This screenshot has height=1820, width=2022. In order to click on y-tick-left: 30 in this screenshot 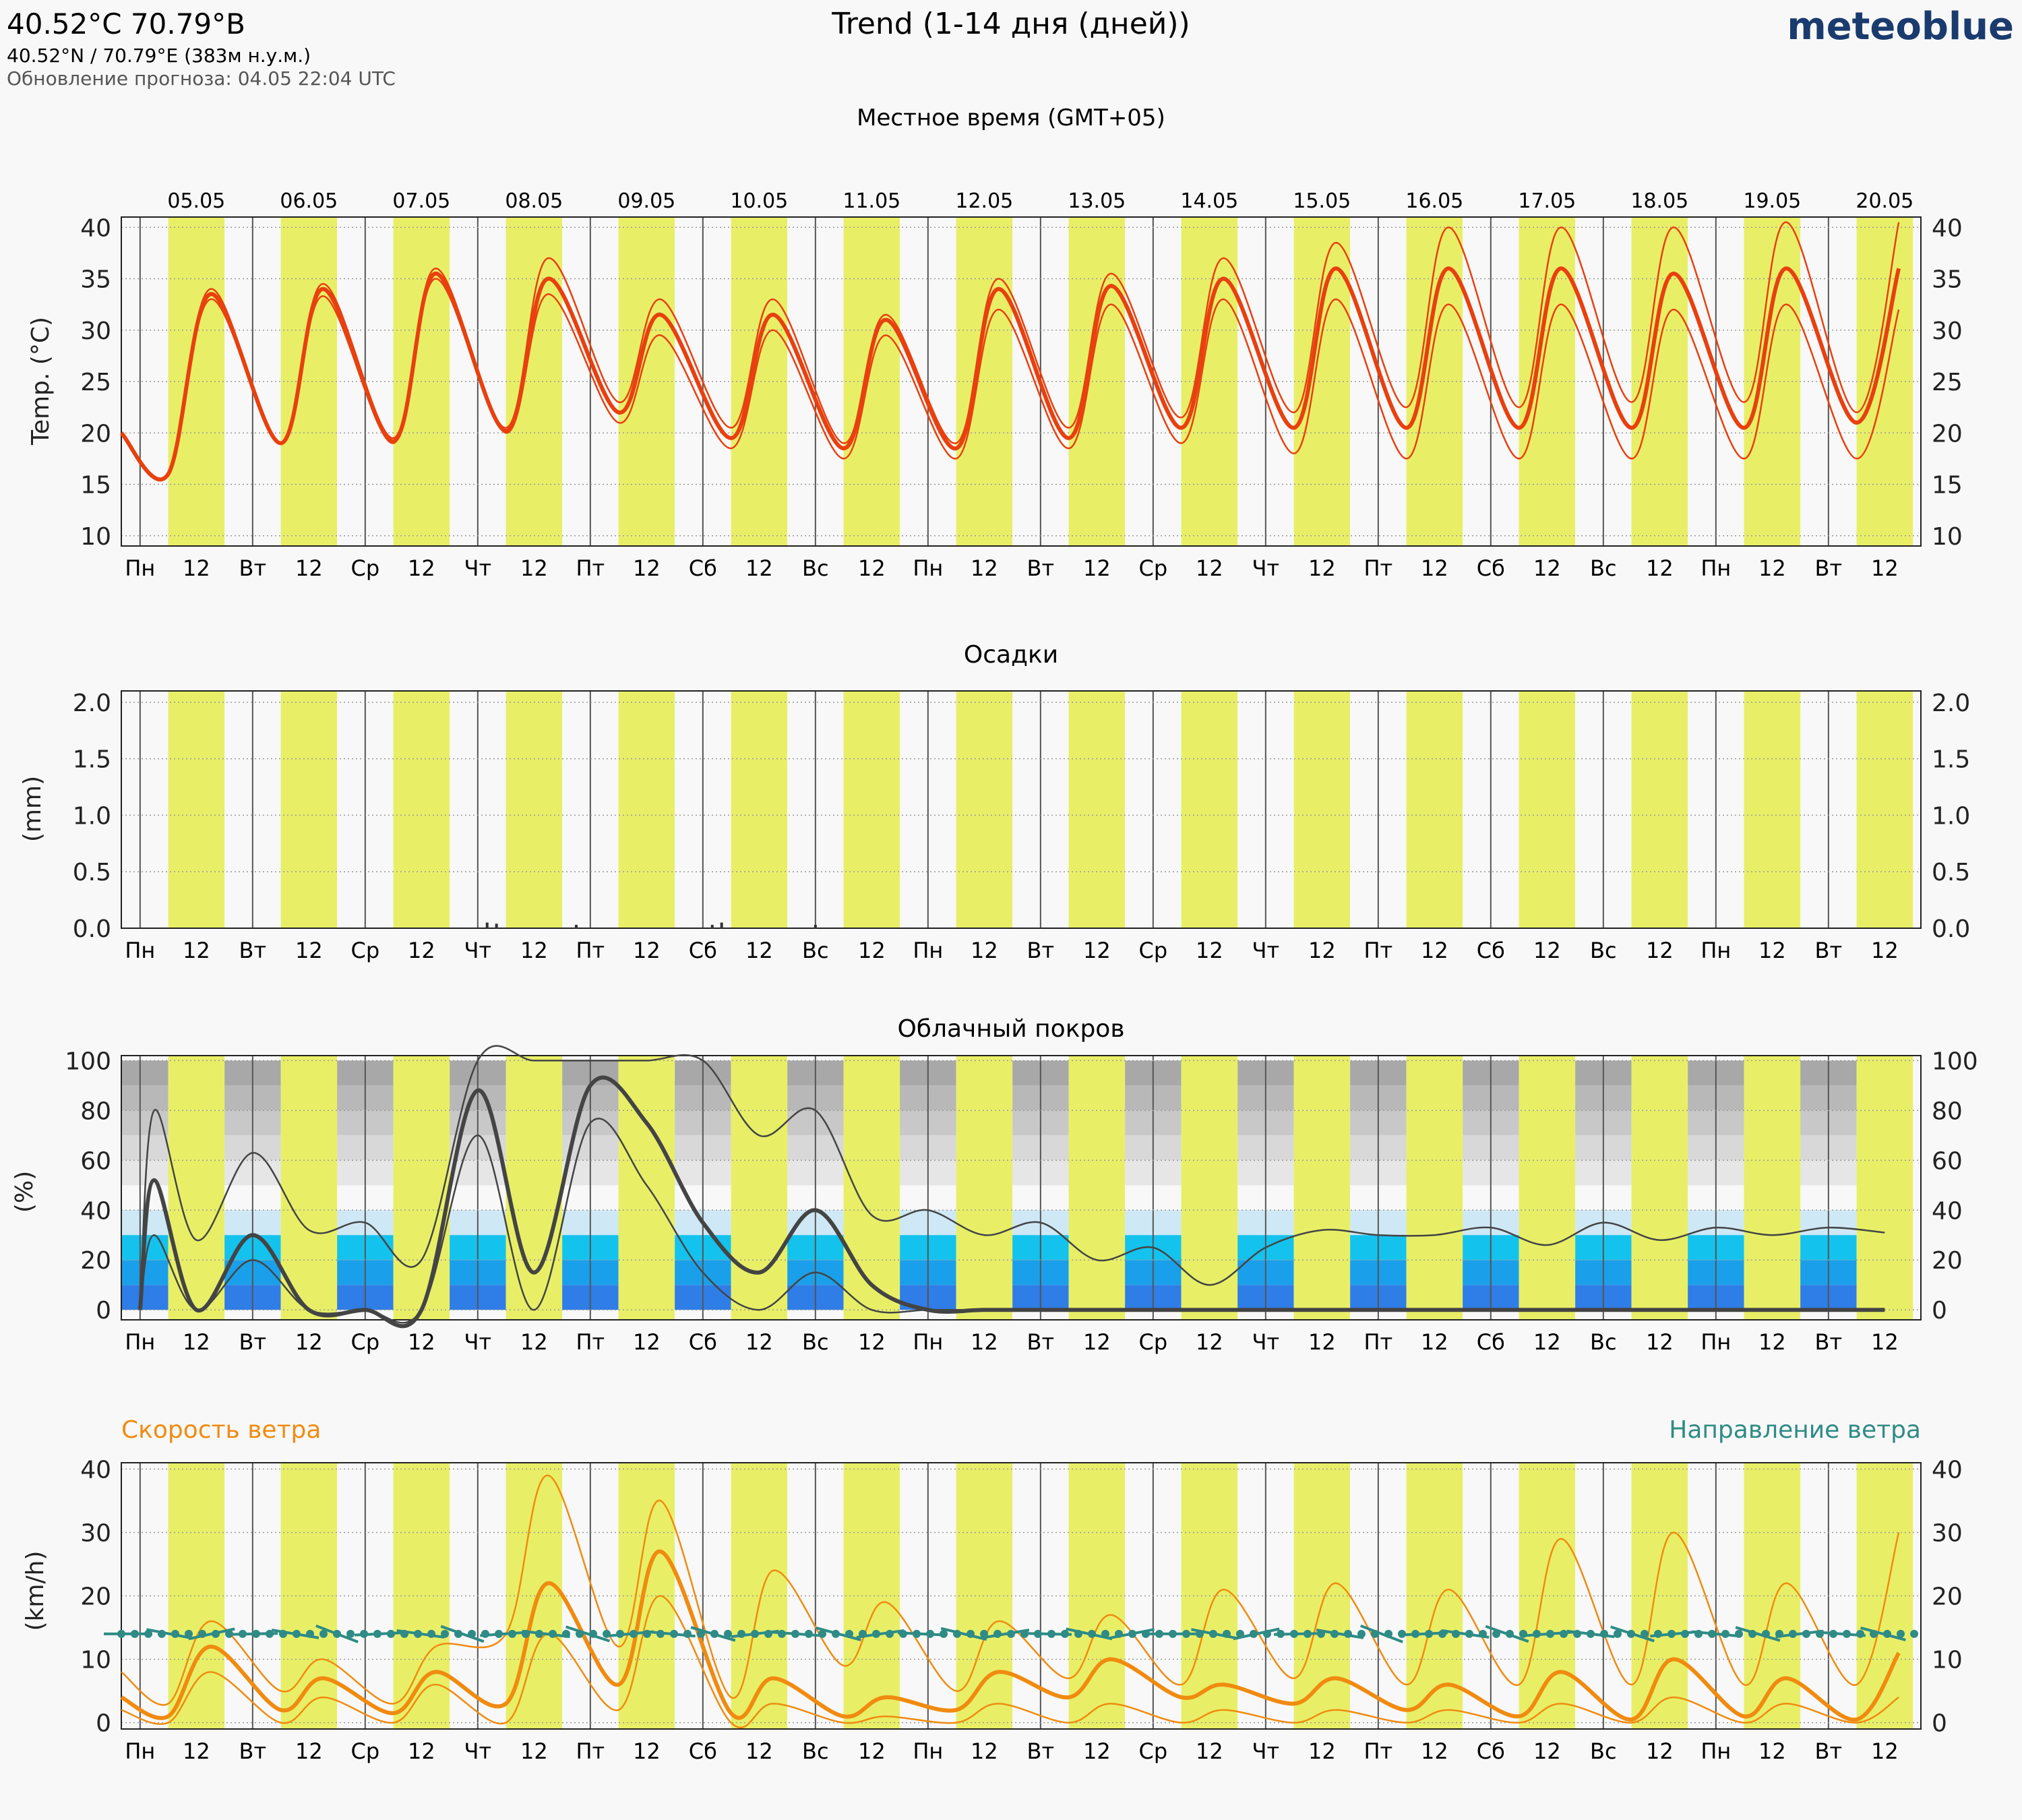, I will do `click(95, 1533)`.